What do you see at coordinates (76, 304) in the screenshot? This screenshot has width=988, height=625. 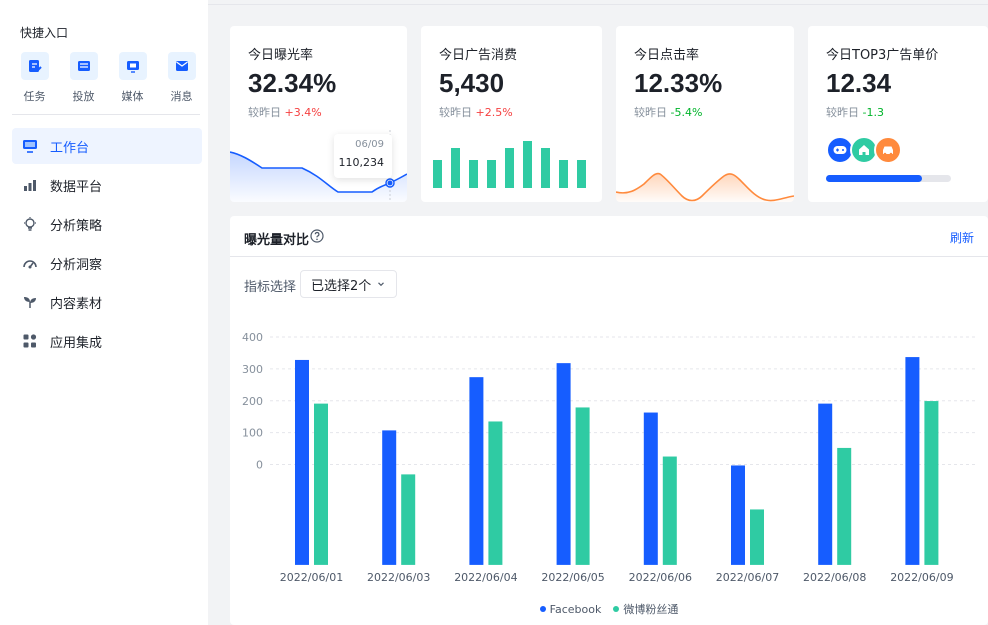 I see `sidebar-item-label: 内容素材` at bounding box center [76, 304].